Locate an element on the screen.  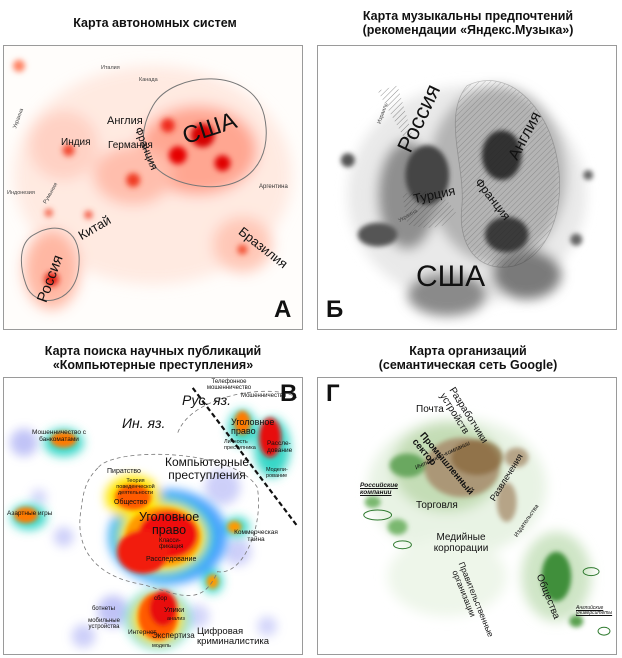
label-society: Общество is located at coordinates (131, 502).